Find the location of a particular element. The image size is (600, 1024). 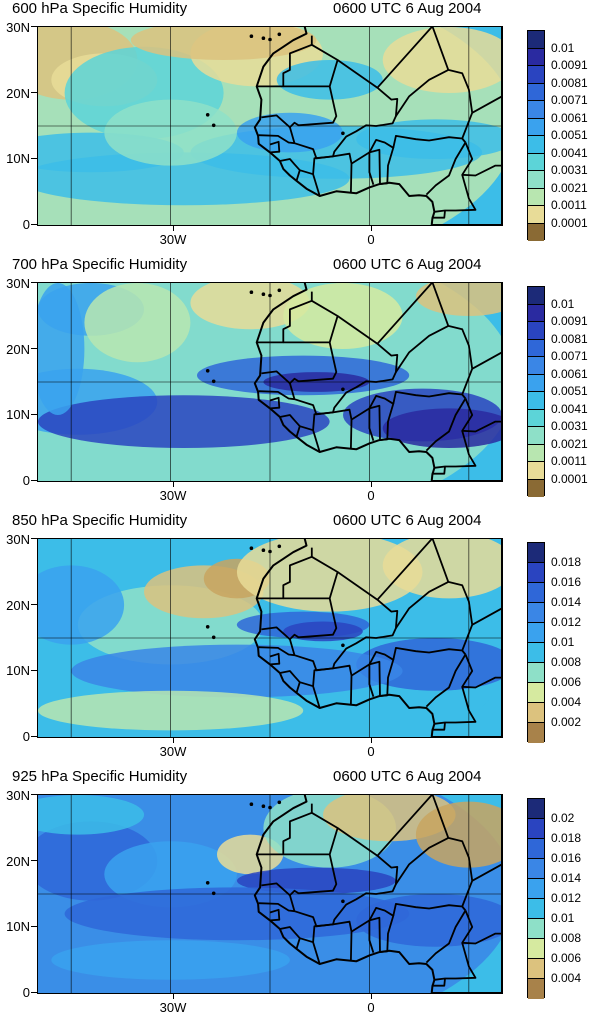

colorbar-label: 0.01 is located at coordinates (563, 47).